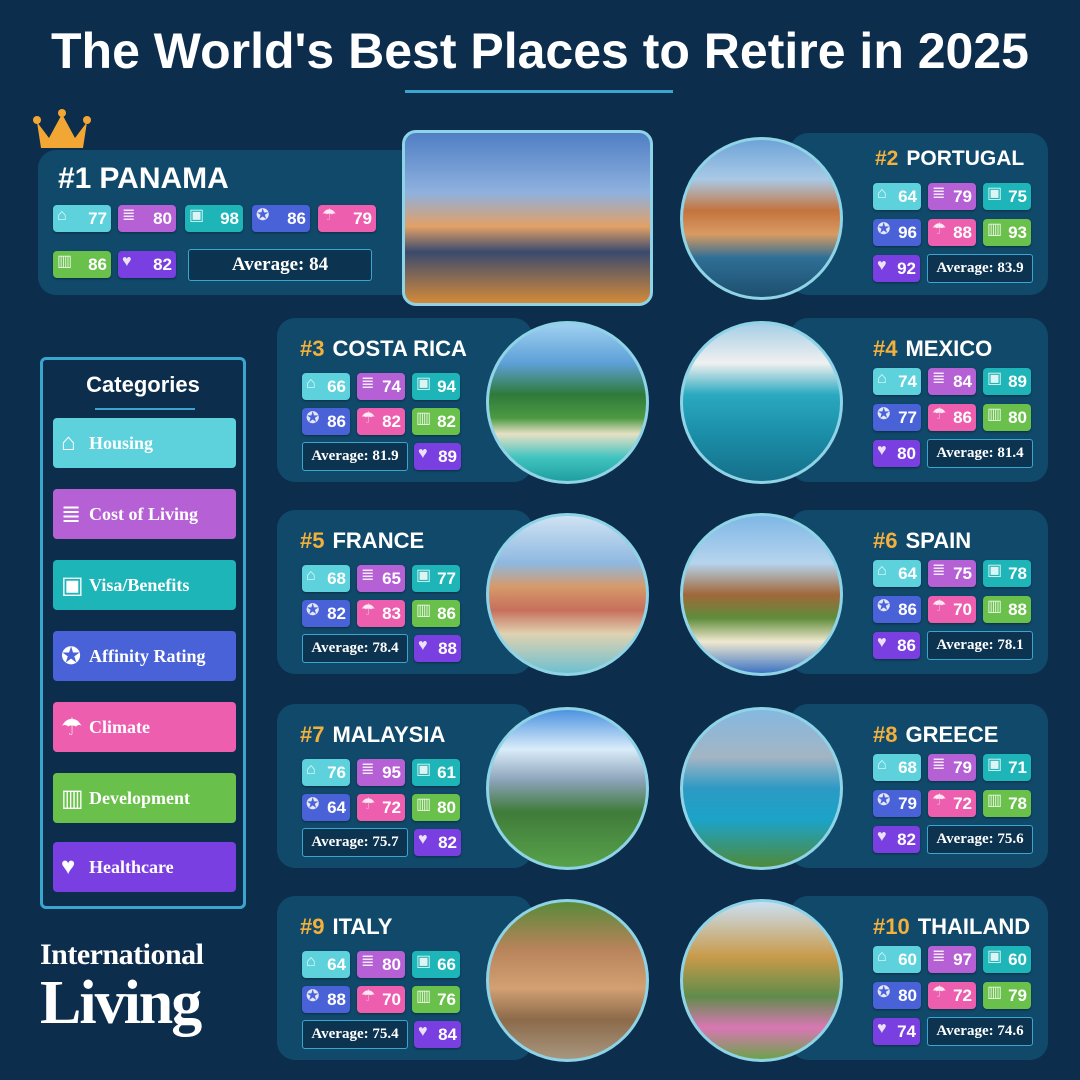 The height and width of the screenshot is (1080, 1080). I want to click on healthcare-score-badge: ♥ 84, so click(437, 1034).